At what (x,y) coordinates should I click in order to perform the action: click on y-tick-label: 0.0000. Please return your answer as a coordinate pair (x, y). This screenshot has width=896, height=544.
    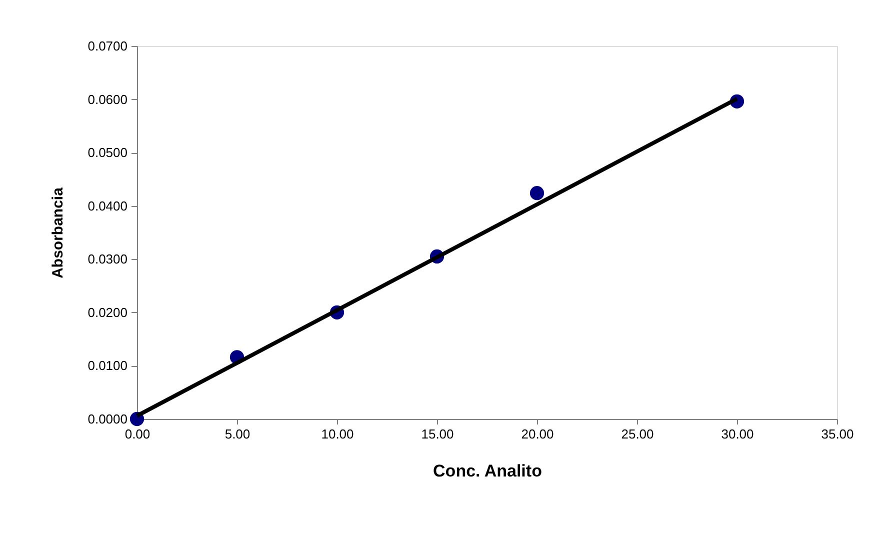
    Looking at the image, I should click on (108, 419).